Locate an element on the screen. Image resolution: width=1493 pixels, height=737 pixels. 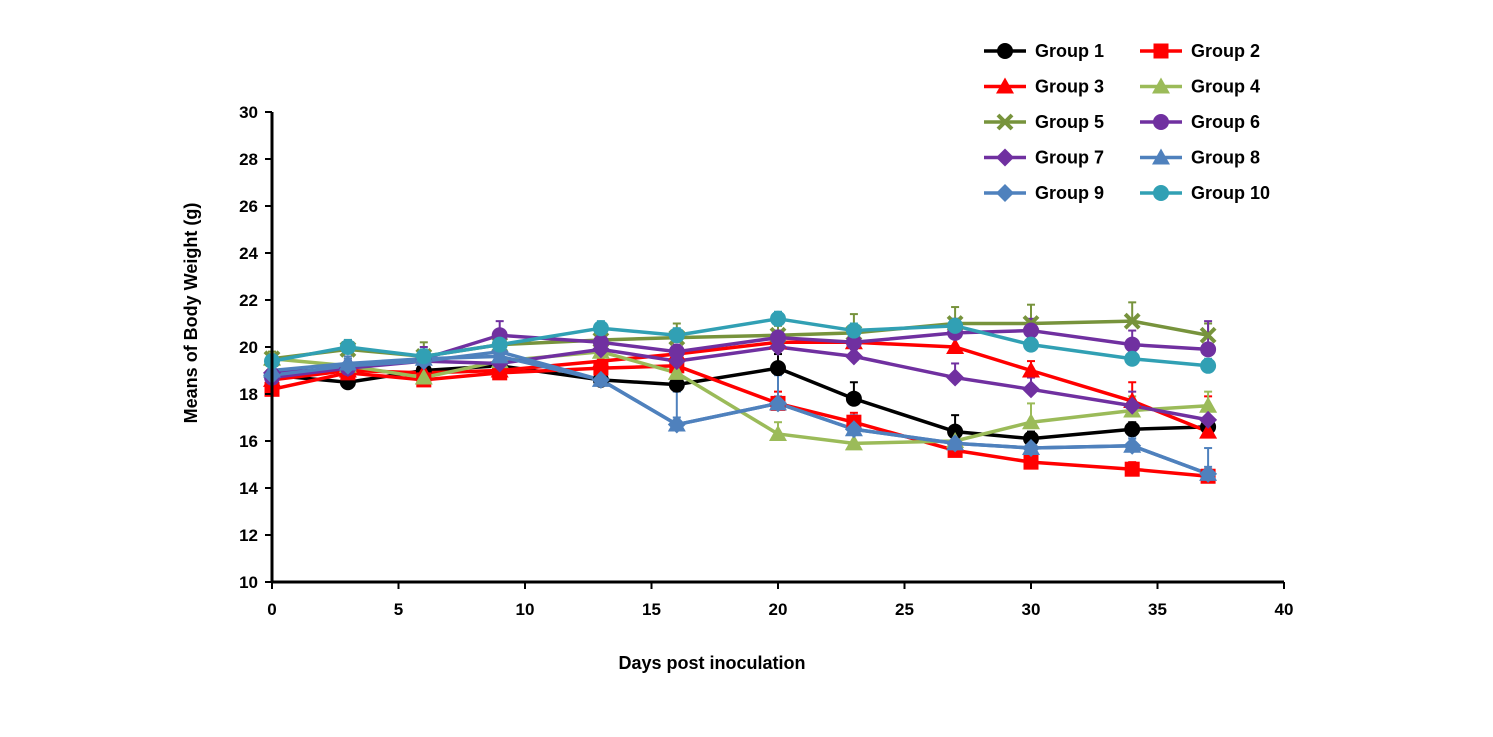
legend-item-group-4: Group 4 is located at coordinates (1200, 87).